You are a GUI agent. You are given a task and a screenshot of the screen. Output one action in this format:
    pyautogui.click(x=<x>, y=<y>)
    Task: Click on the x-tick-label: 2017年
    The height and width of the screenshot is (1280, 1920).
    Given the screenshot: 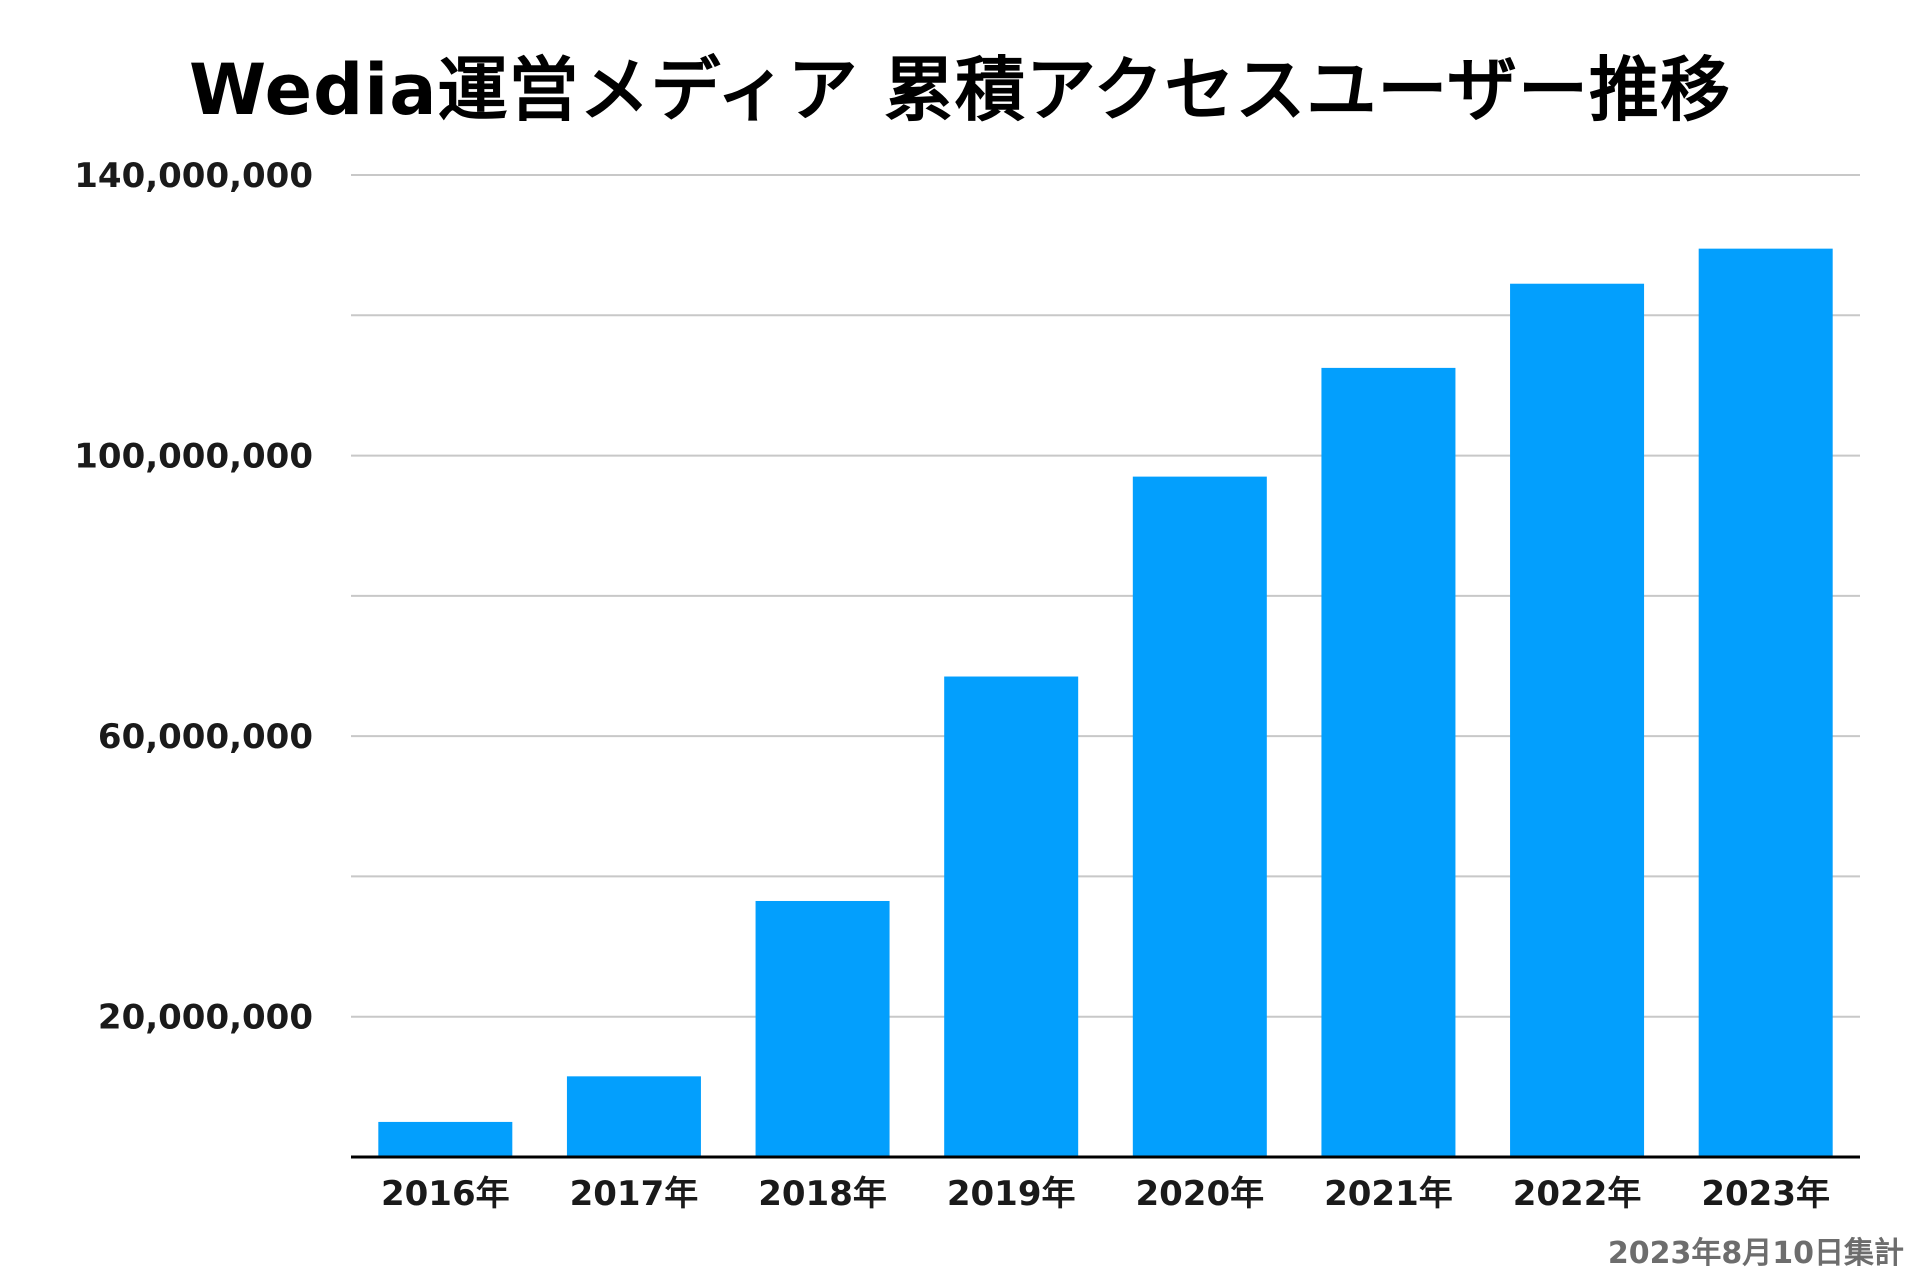 What is the action you would take?
    pyautogui.click(x=634, y=1194)
    